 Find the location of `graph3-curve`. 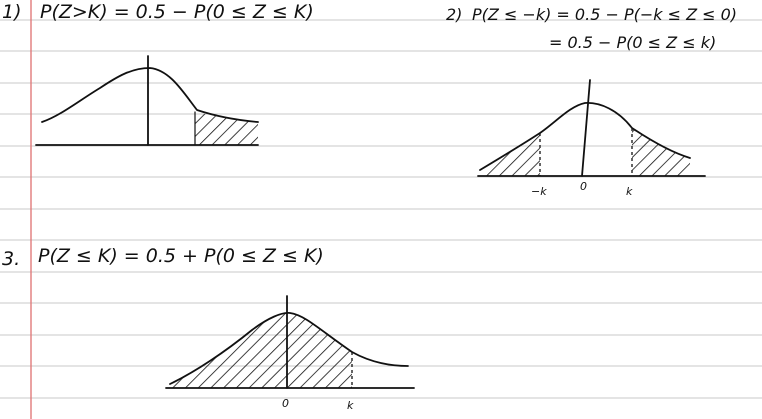

graph3-curve is located at coordinates (289, 348).